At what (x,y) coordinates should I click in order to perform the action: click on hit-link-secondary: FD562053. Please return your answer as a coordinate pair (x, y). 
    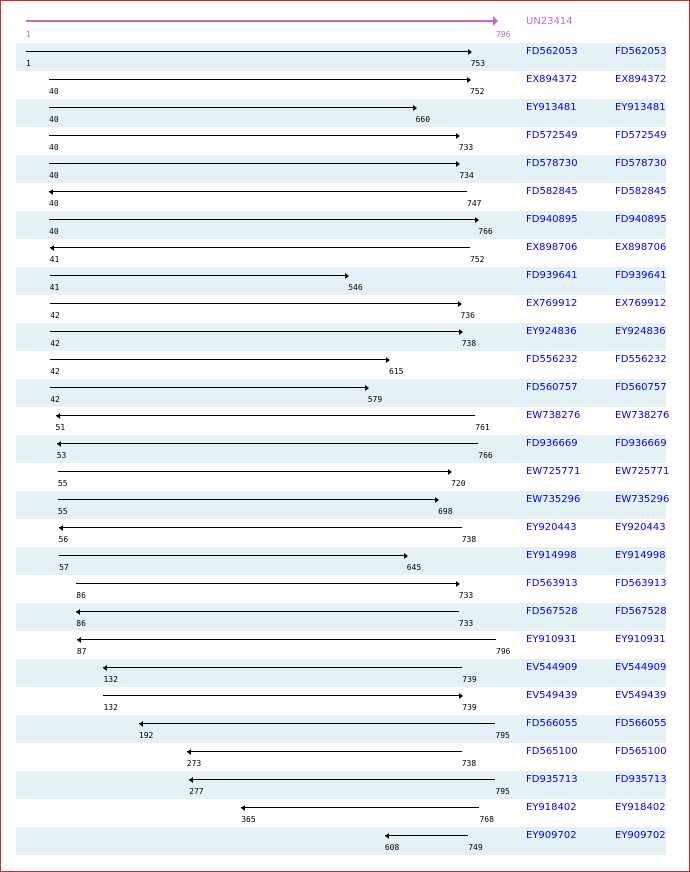
    Looking at the image, I should click on (641, 51).